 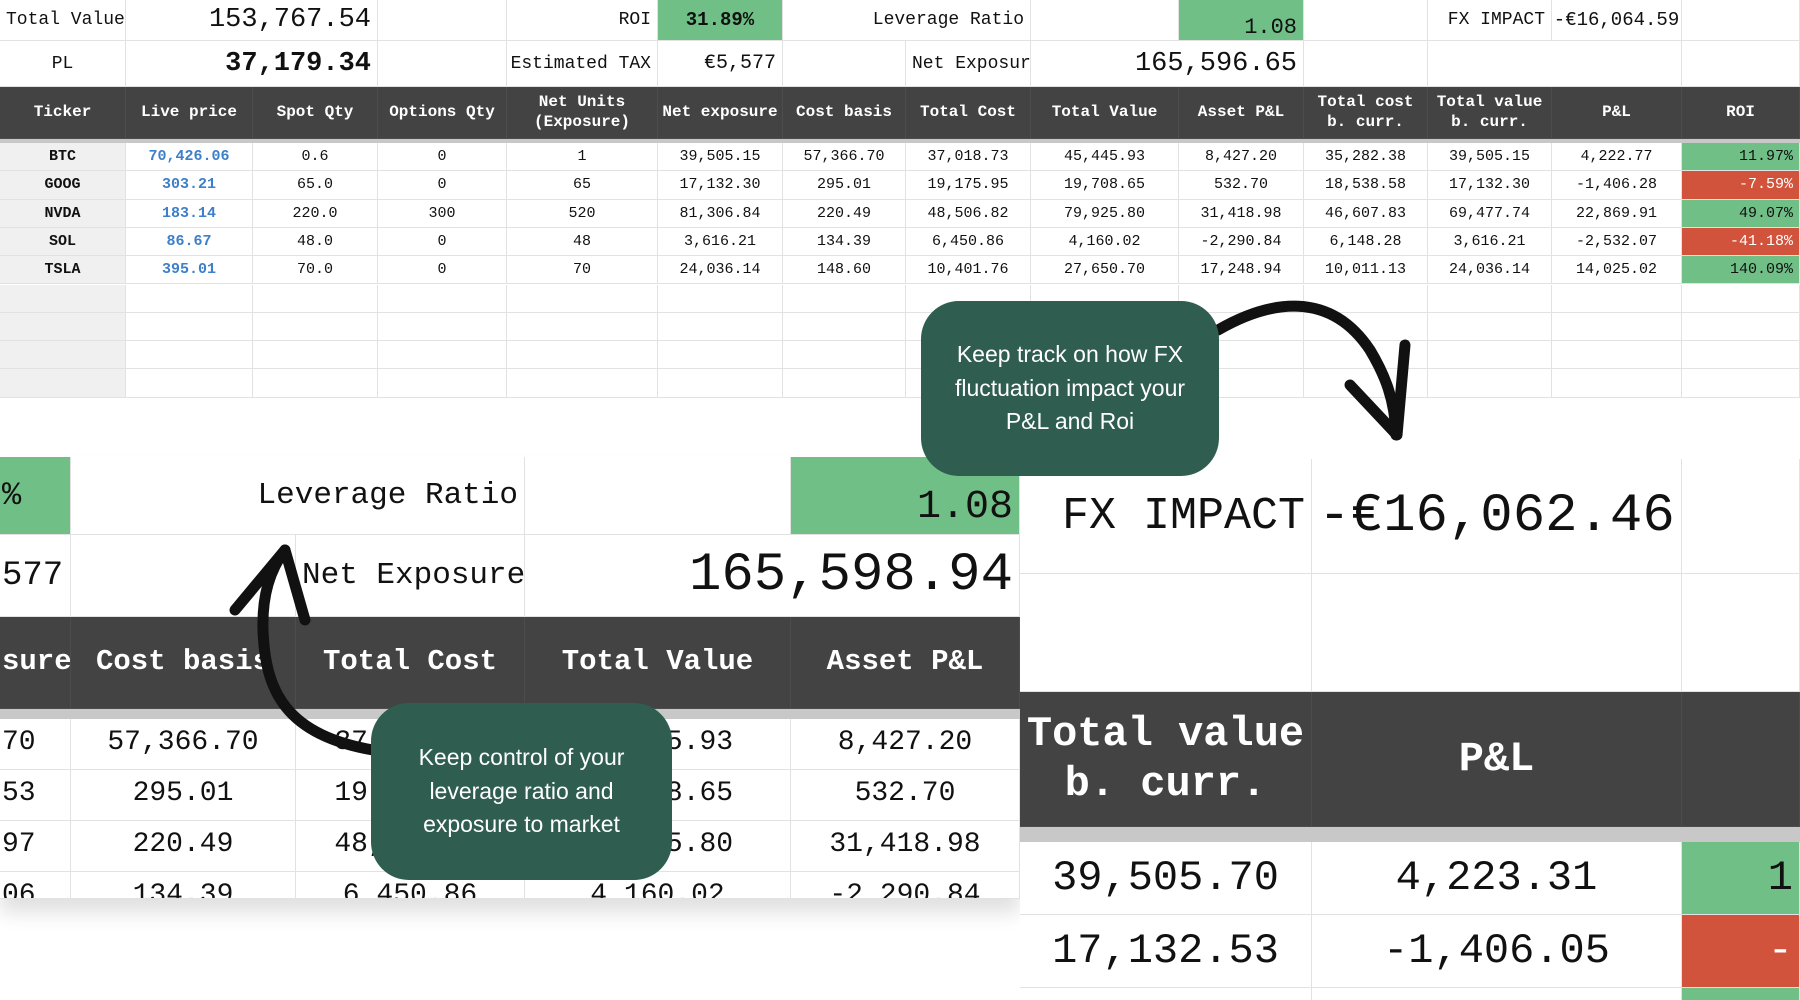 What do you see at coordinates (844, 113) in the screenshot?
I see `column-header: Cost basis` at bounding box center [844, 113].